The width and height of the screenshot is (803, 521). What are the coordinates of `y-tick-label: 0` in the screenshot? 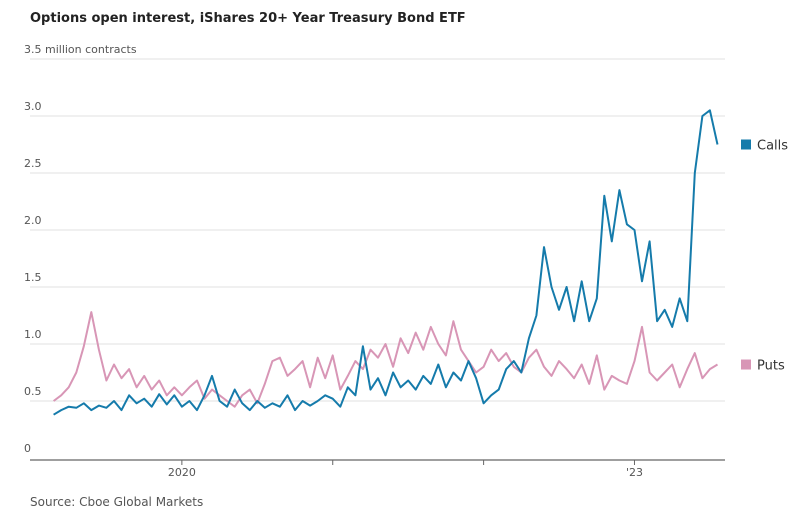 It's located at (27, 448).